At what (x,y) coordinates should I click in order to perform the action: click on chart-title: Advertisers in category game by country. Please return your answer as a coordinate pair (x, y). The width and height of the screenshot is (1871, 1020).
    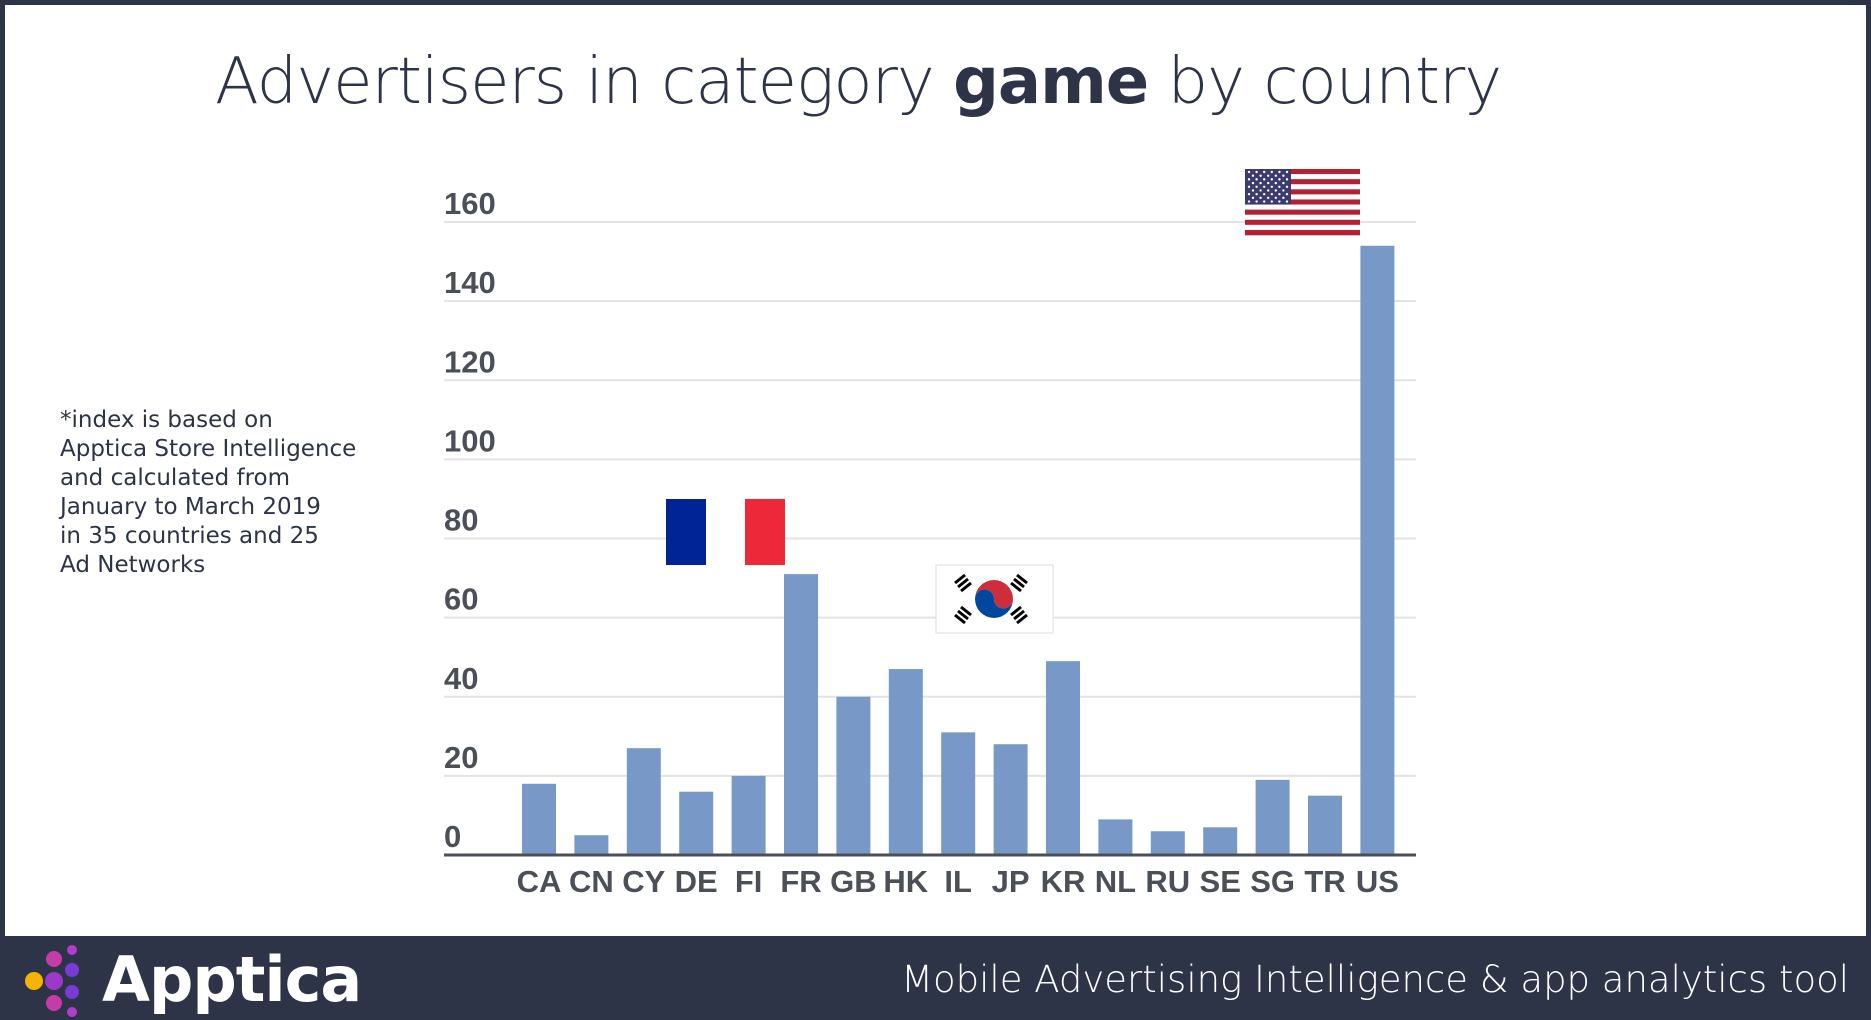
    Looking at the image, I should click on (859, 82).